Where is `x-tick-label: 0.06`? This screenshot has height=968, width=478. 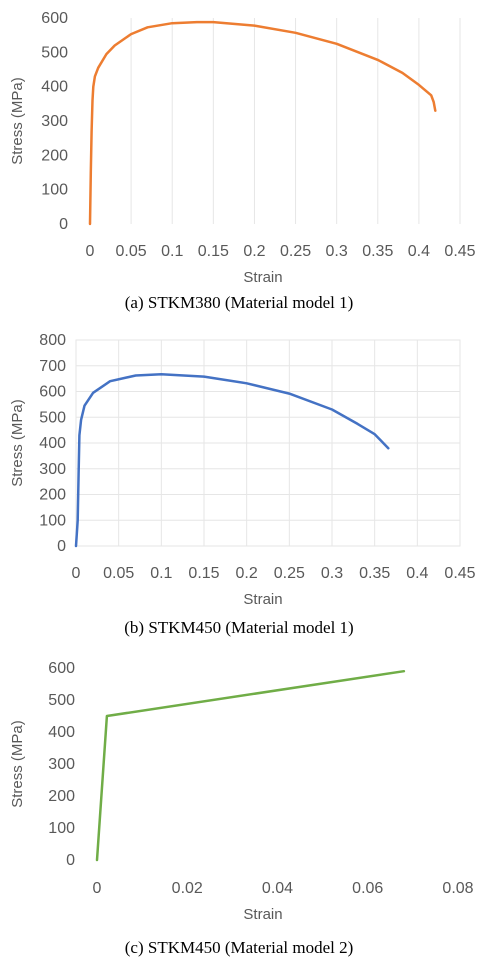
x-tick-label: 0.06 is located at coordinates (367, 888).